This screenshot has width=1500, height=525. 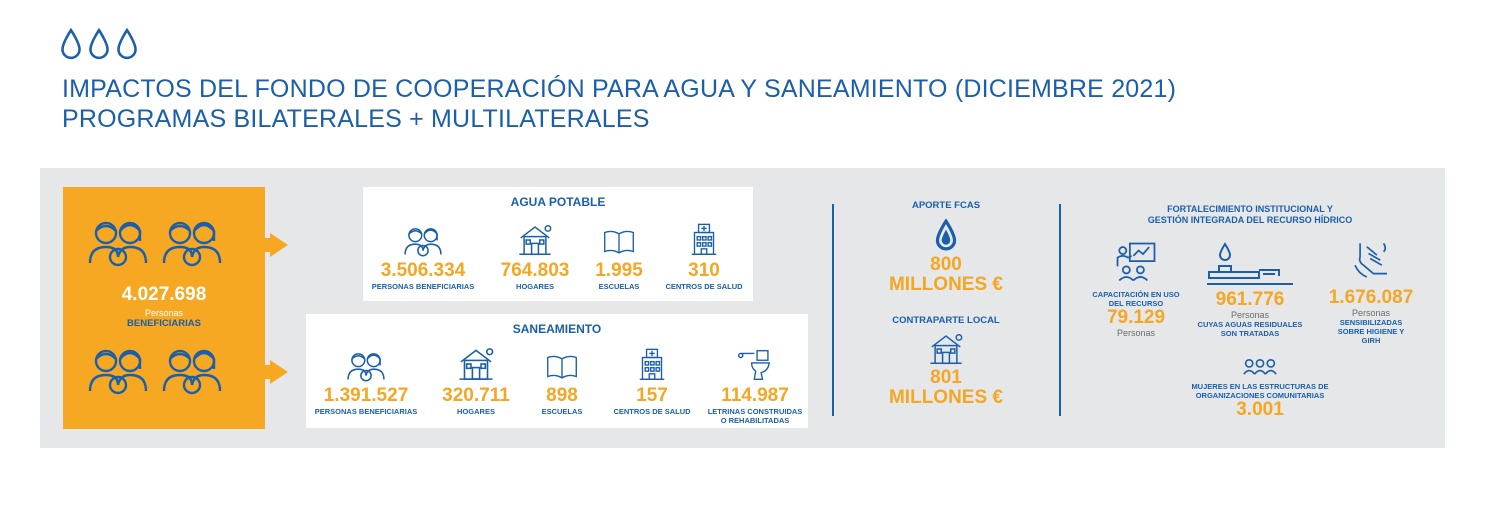 I want to click on agua-stat-salud: 310 CENTROS DE SALUD, so click(x=704, y=257).